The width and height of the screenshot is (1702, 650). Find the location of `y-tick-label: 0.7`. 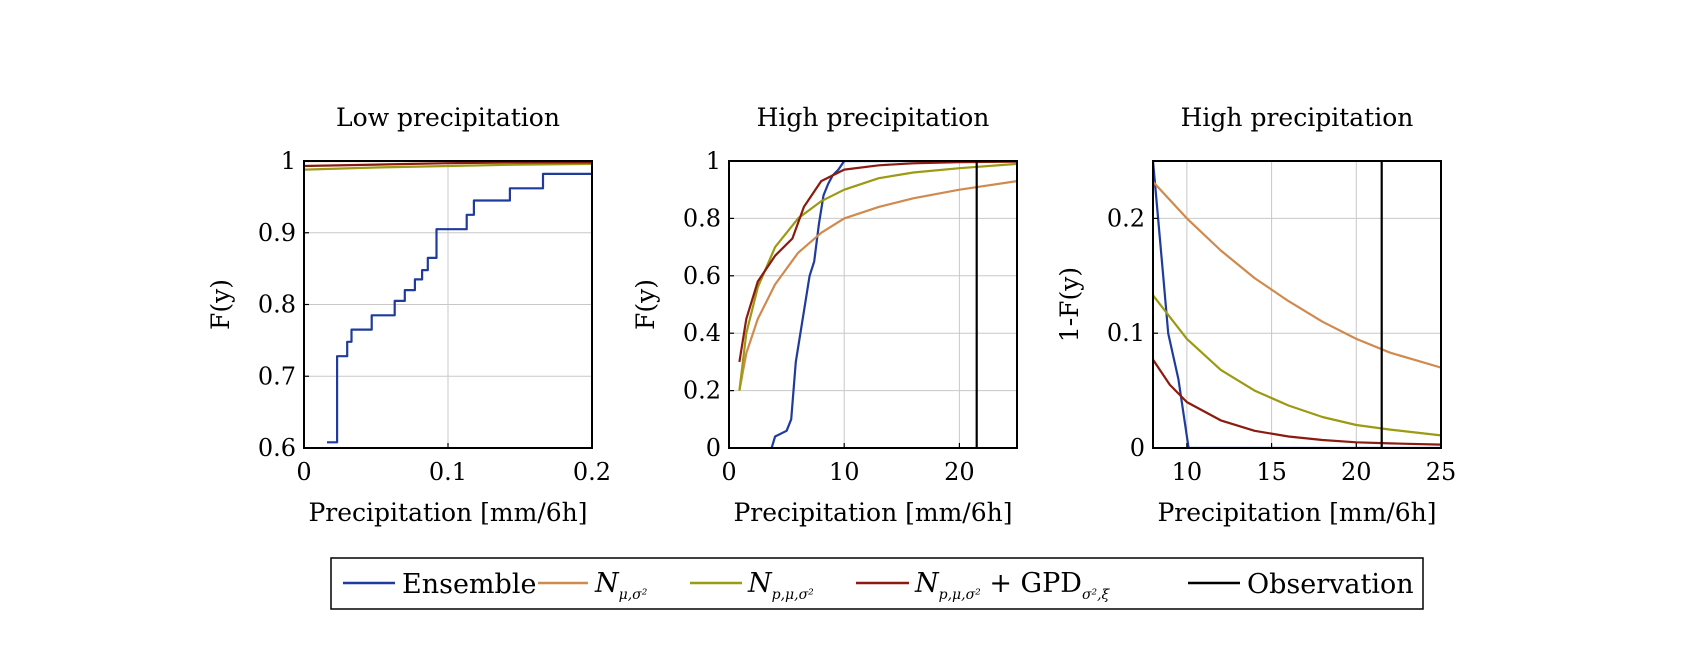

y-tick-label: 0.7 is located at coordinates (277, 376).